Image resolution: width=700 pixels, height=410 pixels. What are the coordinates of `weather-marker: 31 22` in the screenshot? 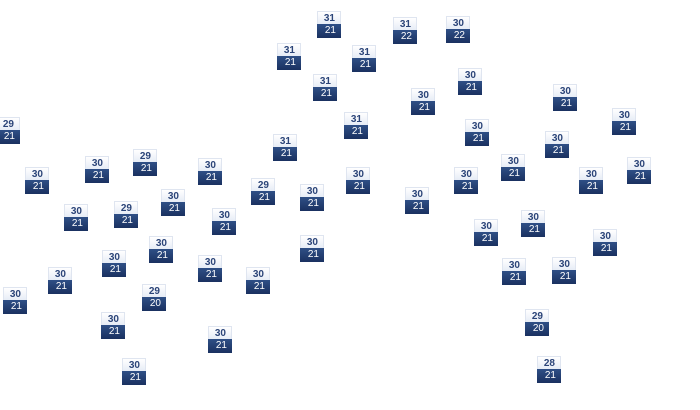 It's located at (405, 30).